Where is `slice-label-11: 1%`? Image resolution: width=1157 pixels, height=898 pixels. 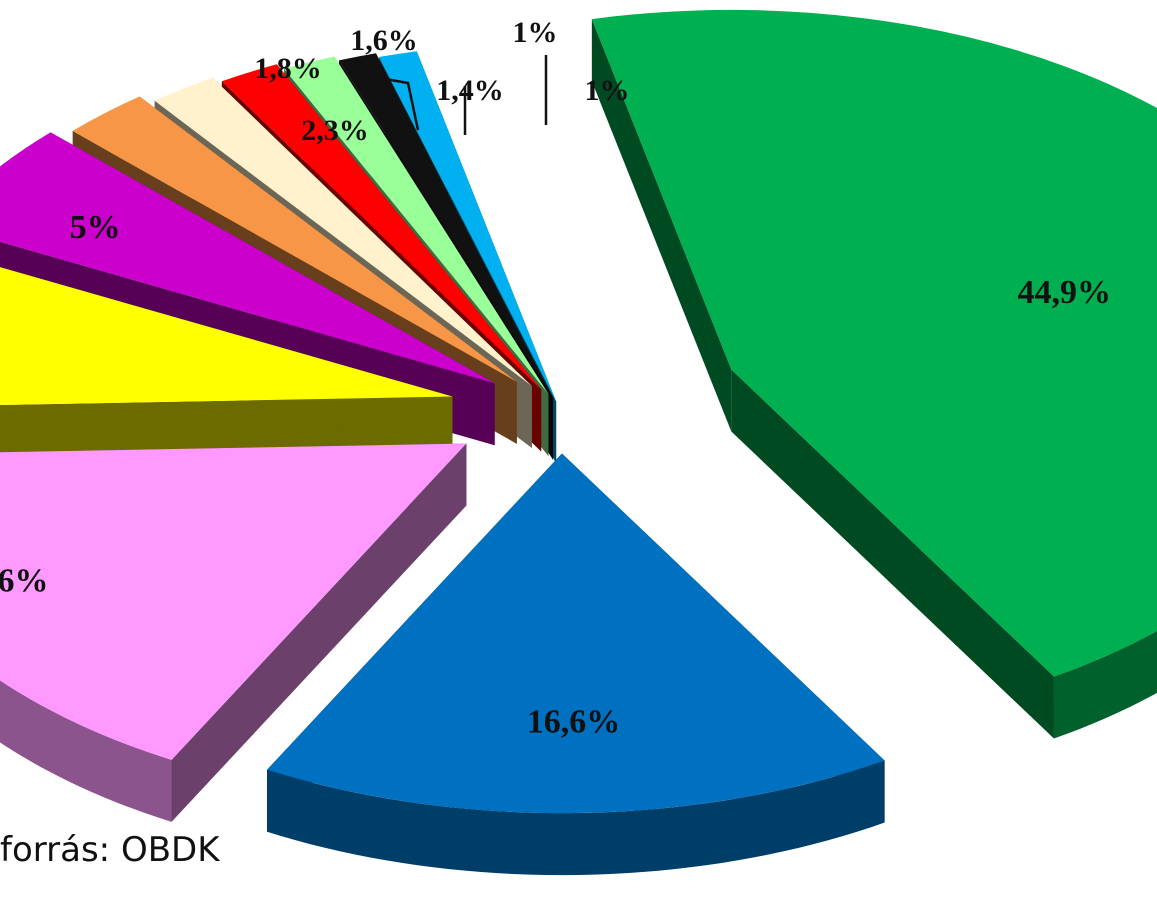
slice-label-11: 1% is located at coordinates (607, 90).